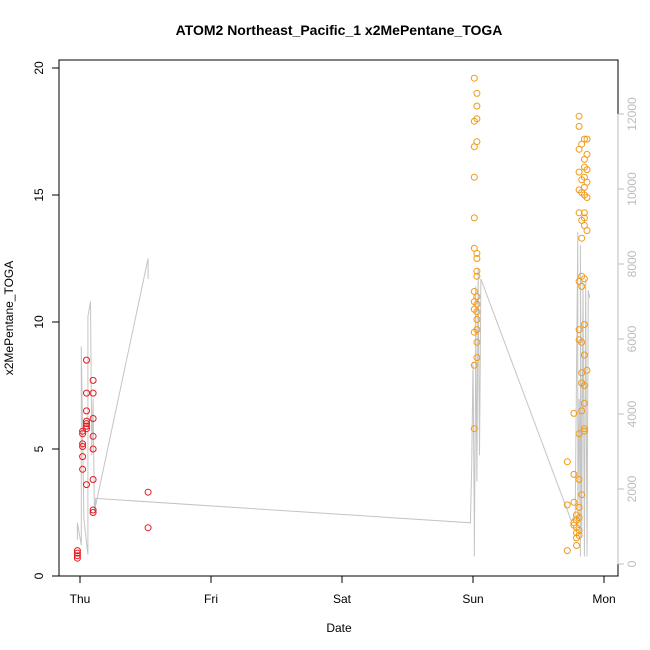 The image size is (650, 650). What do you see at coordinates (39, 195) in the screenshot?
I see `y-tick-label-3: 15` at bounding box center [39, 195].